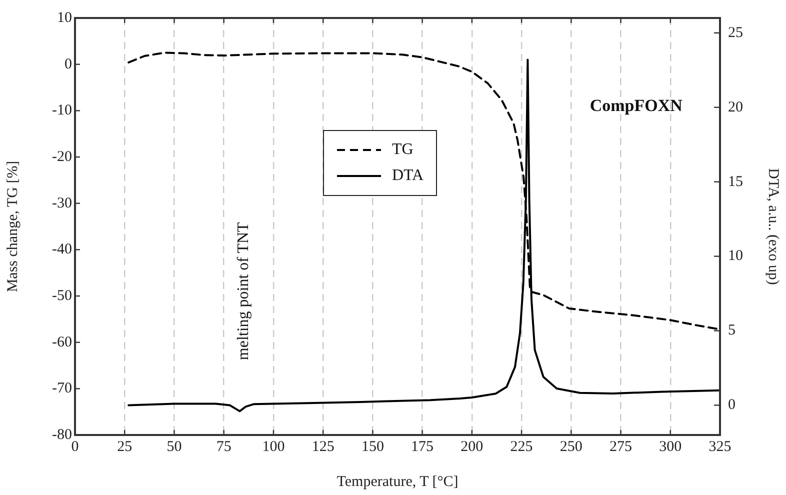 The height and width of the screenshot is (495, 786). Describe the element at coordinates (62, 296) in the screenshot. I see `y-tick-label: -50` at that location.